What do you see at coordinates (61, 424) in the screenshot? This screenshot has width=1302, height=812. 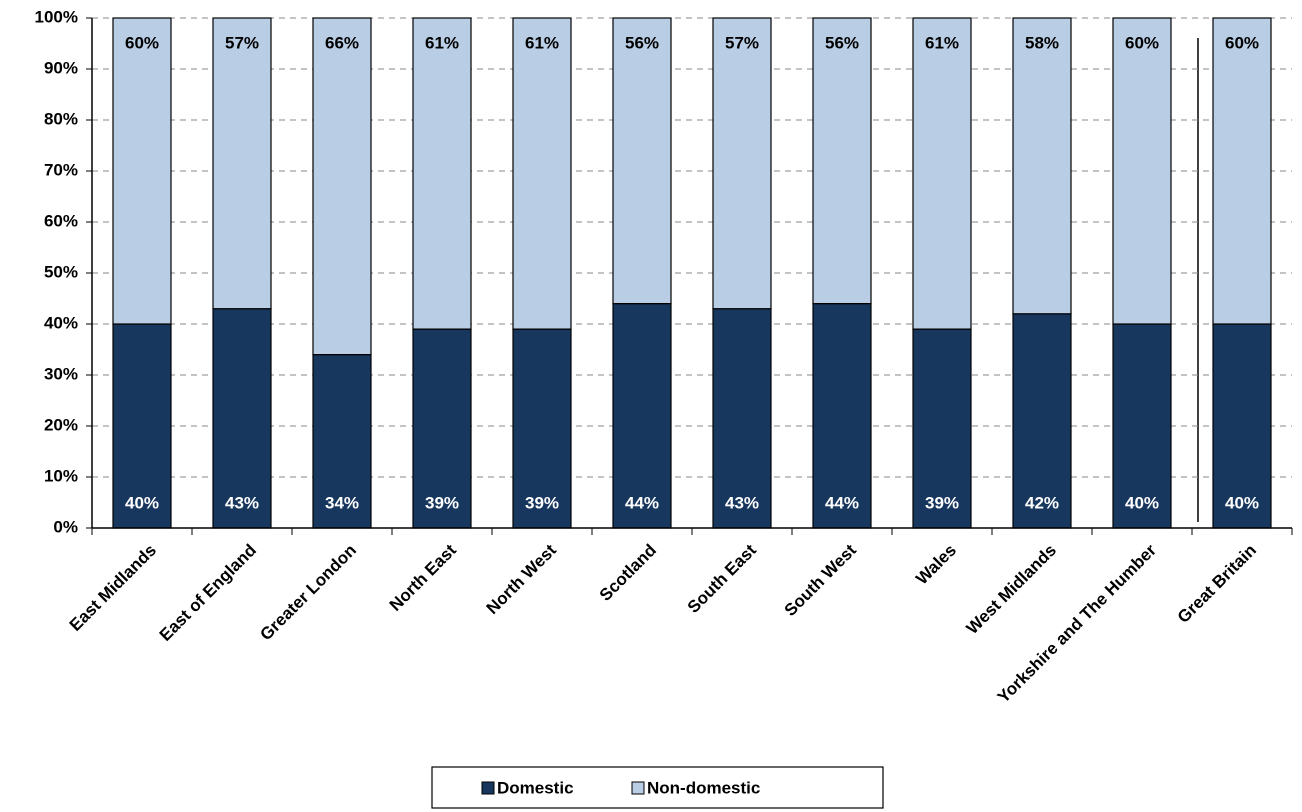 I see `y-tick-label: 20%` at bounding box center [61, 424].